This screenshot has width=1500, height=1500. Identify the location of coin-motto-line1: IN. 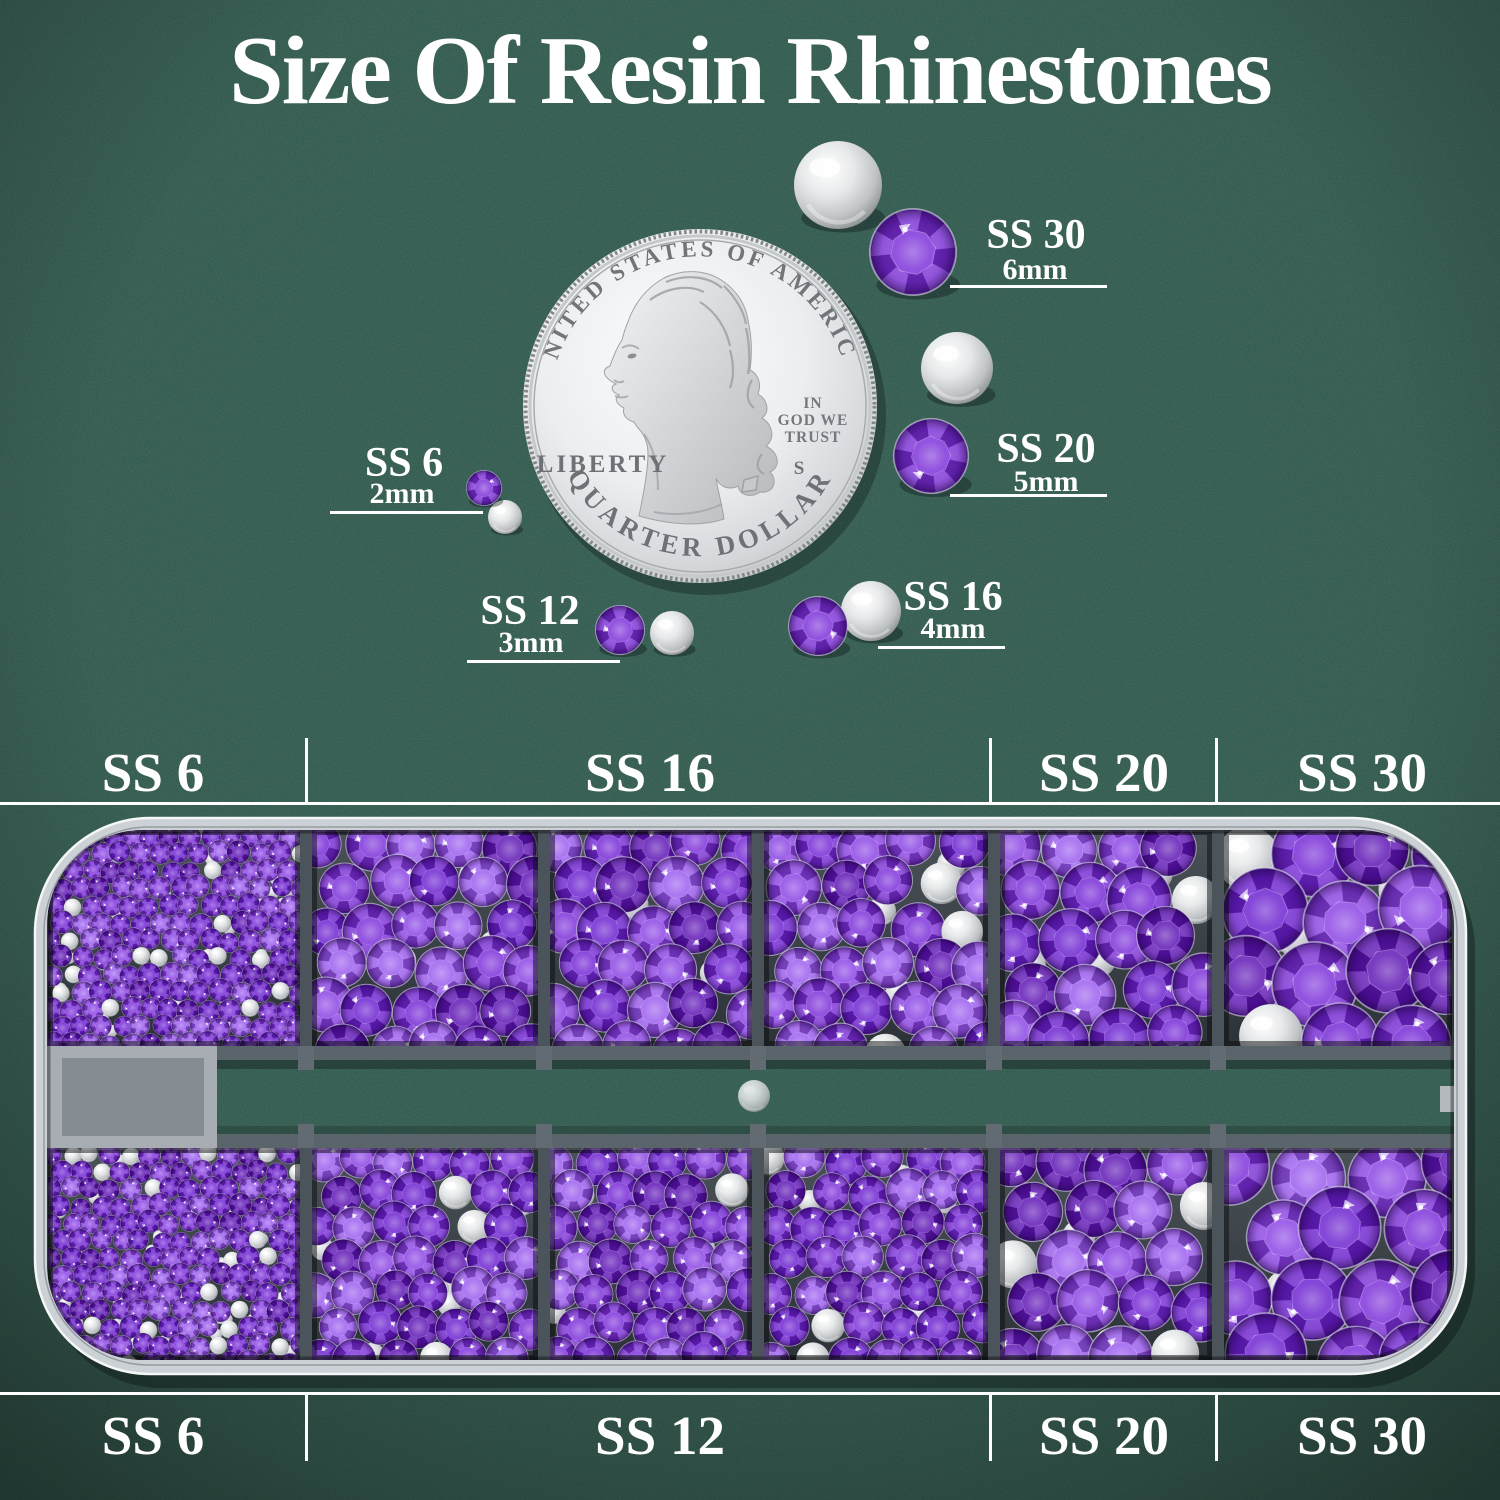
(812, 403).